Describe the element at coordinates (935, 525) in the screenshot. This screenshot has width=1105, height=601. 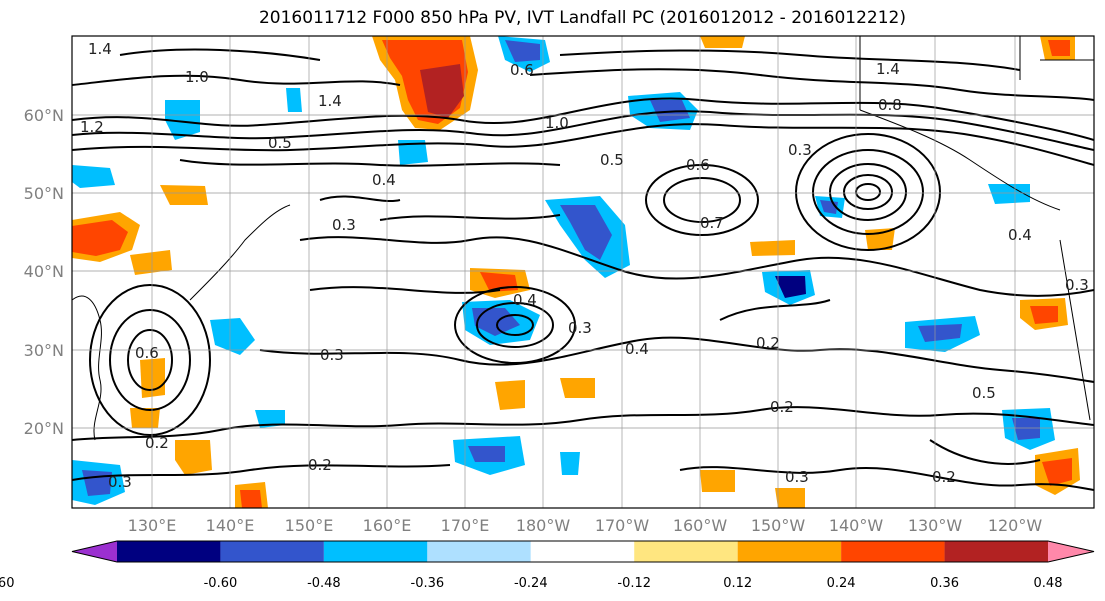
I see `lon-label-130w: 130°W` at that location.